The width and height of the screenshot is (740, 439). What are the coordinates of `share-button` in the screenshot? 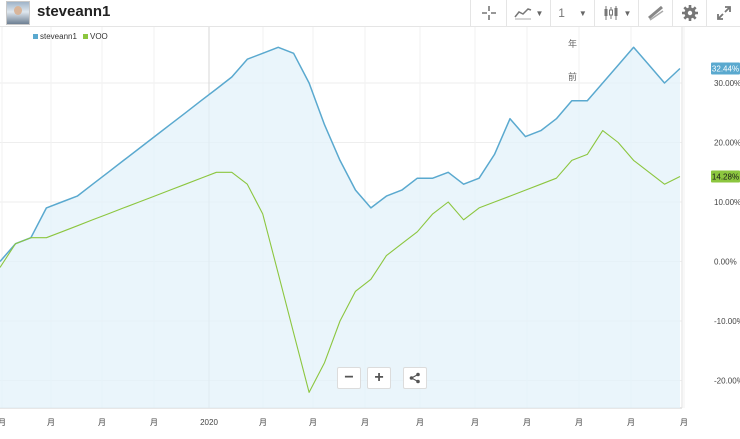 It's located at (415, 378).